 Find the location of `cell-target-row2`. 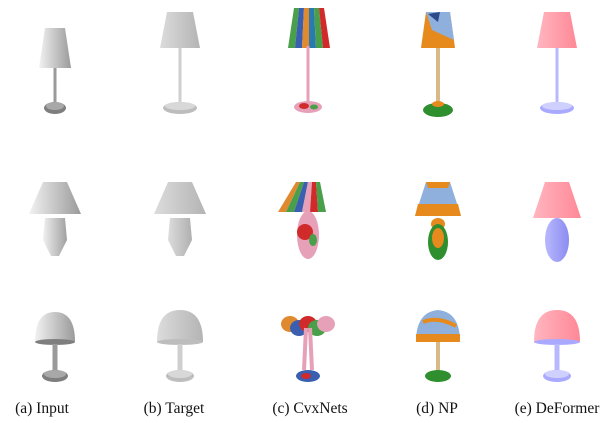

cell-target-row2 is located at coordinates (180, 202).